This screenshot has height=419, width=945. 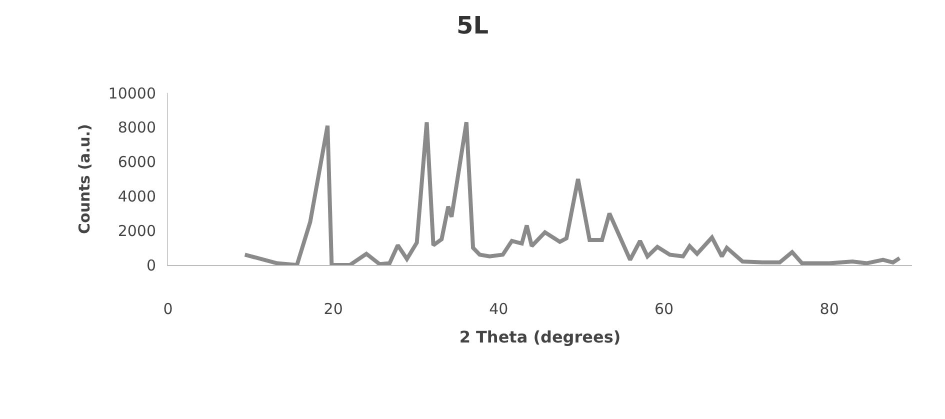 I want to click on x-tick-label: 80, so click(x=829, y=309).